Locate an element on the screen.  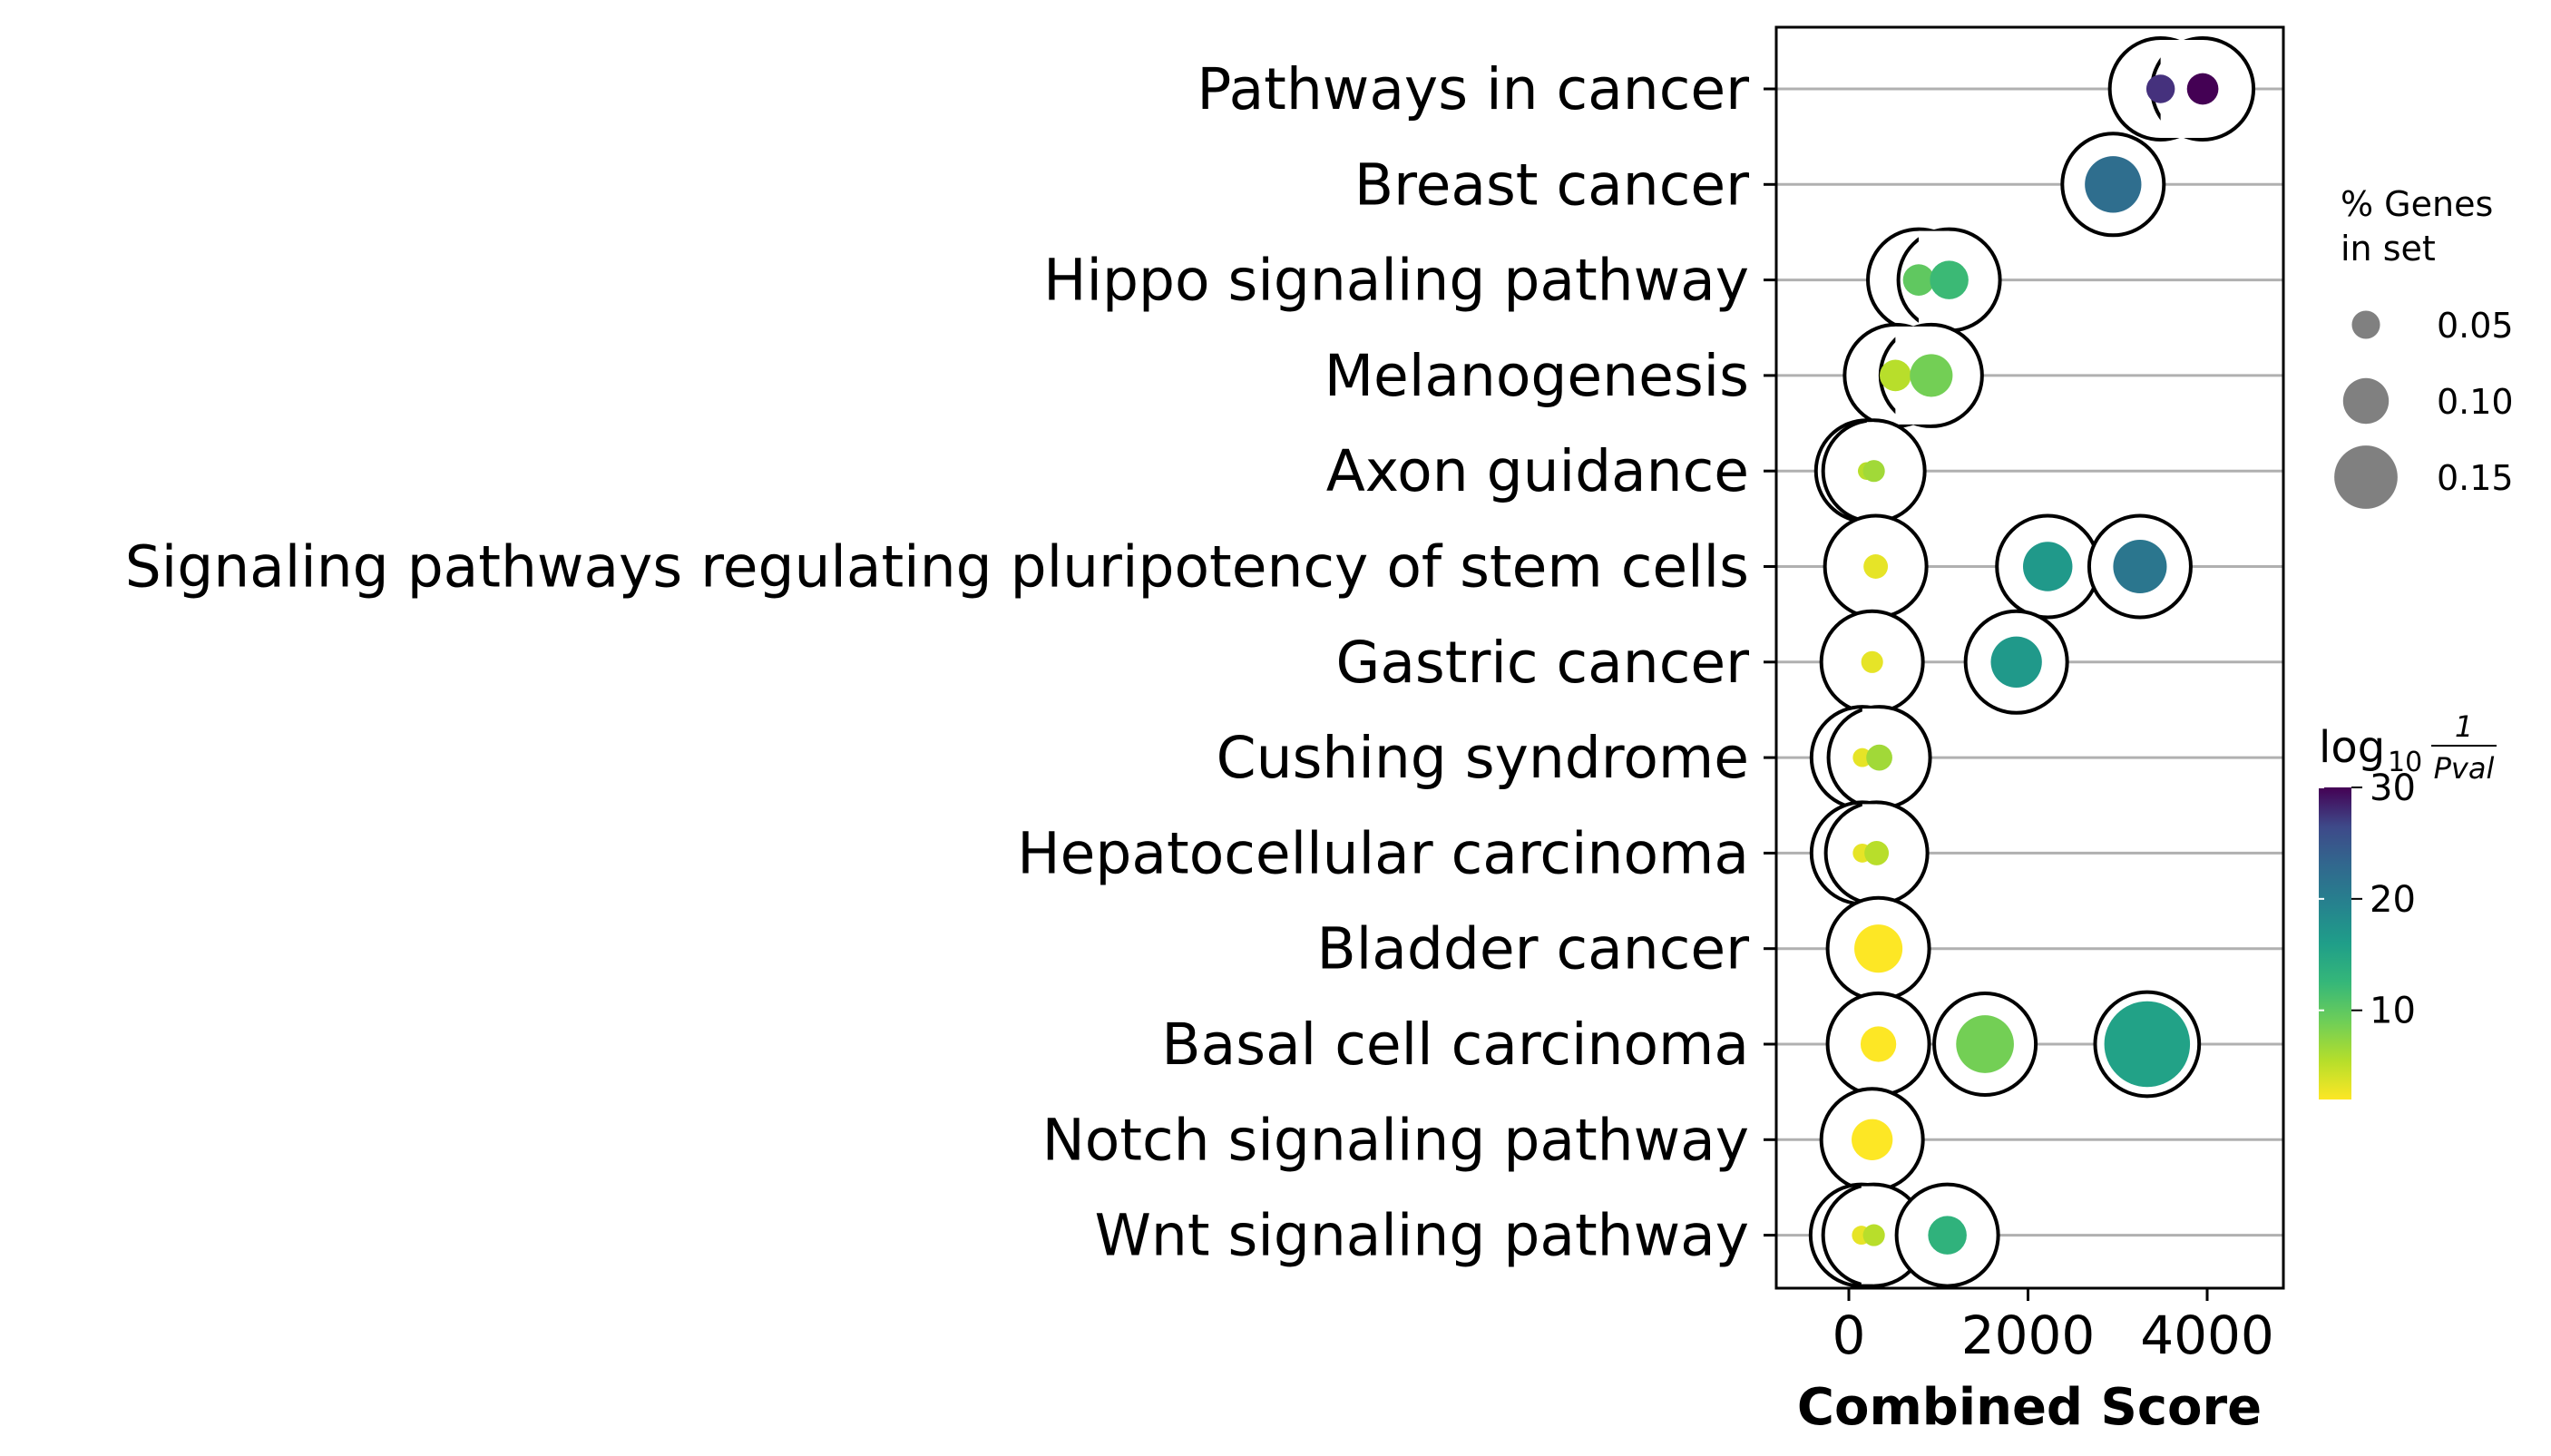
x-axis-ticks: 0 2000 4000 is located at coordinates (2053, 1327).